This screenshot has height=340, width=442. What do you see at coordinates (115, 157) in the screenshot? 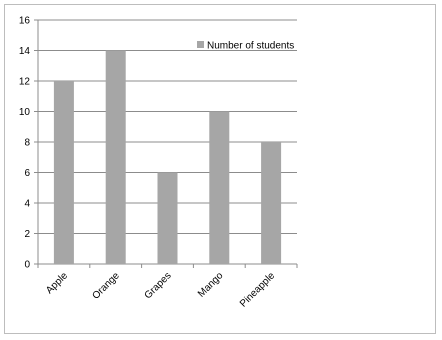
I see `bar-orange` at bounding box center [115, 157].